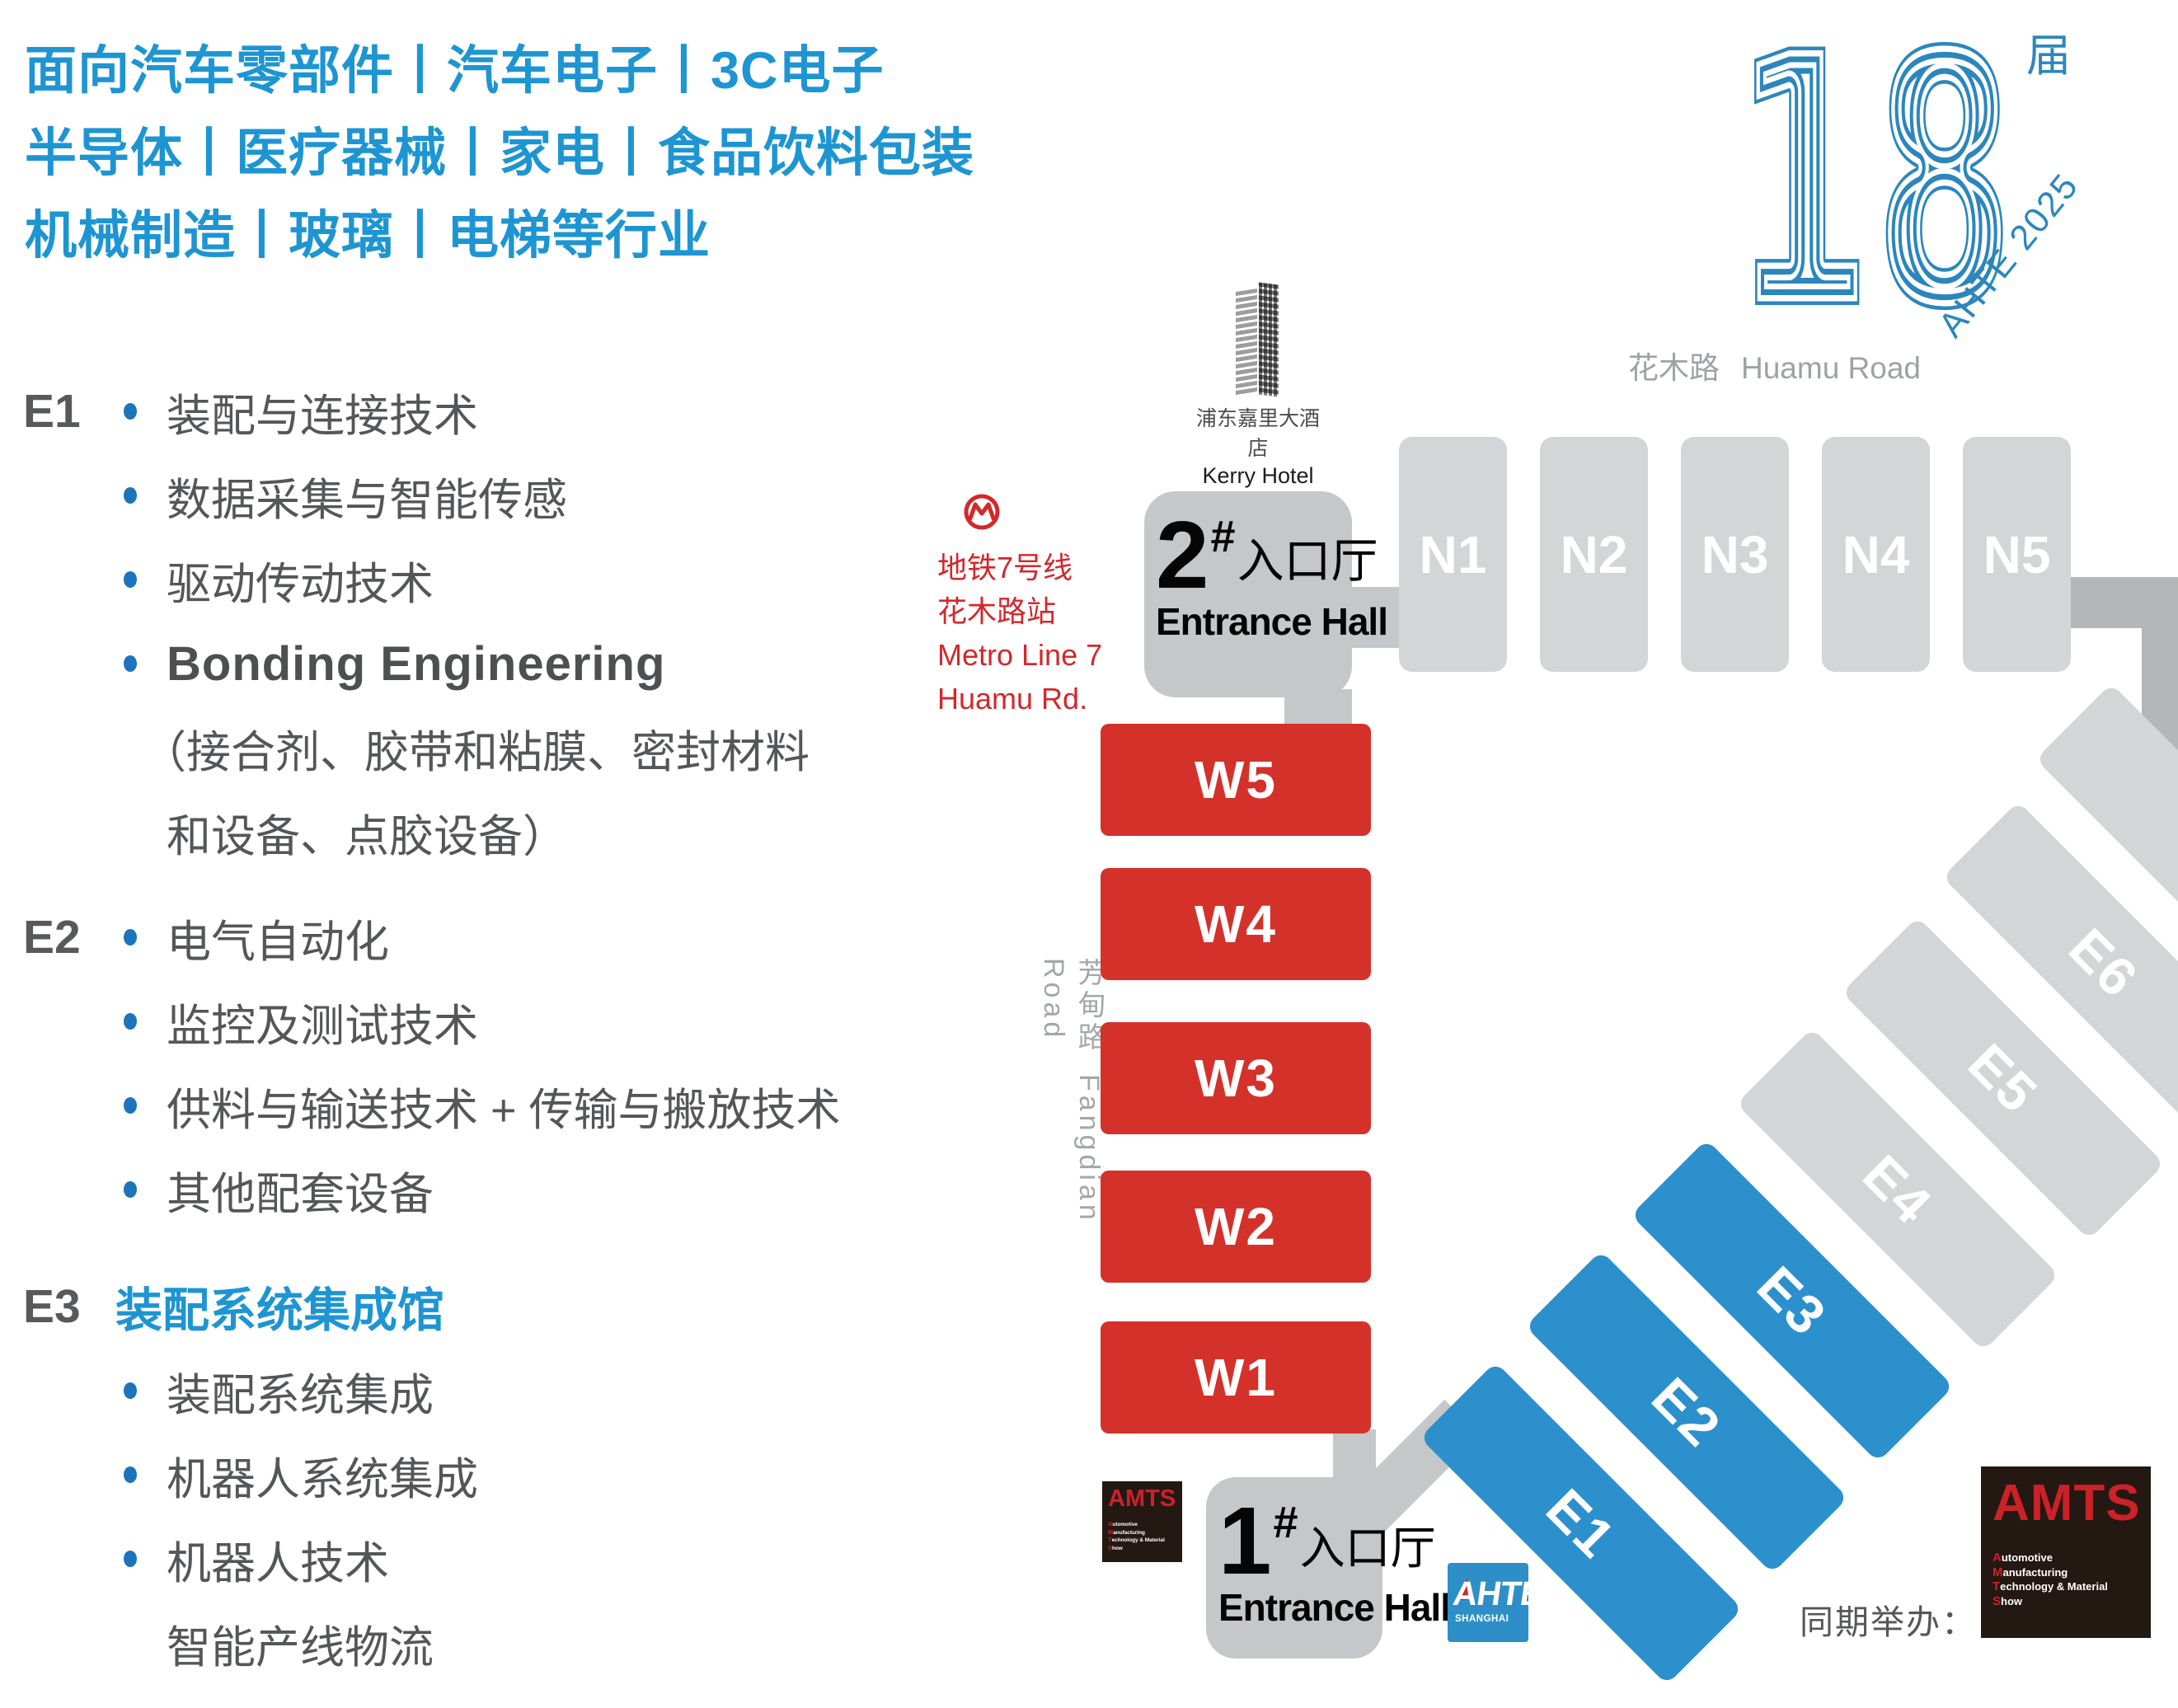 The height and width of the screenshot is (1708, 2178). What do you see at coordinates (605, 1391) in the screenshot?
I see `list-item: 装配系统集成` at bounding box center [605, 1391].